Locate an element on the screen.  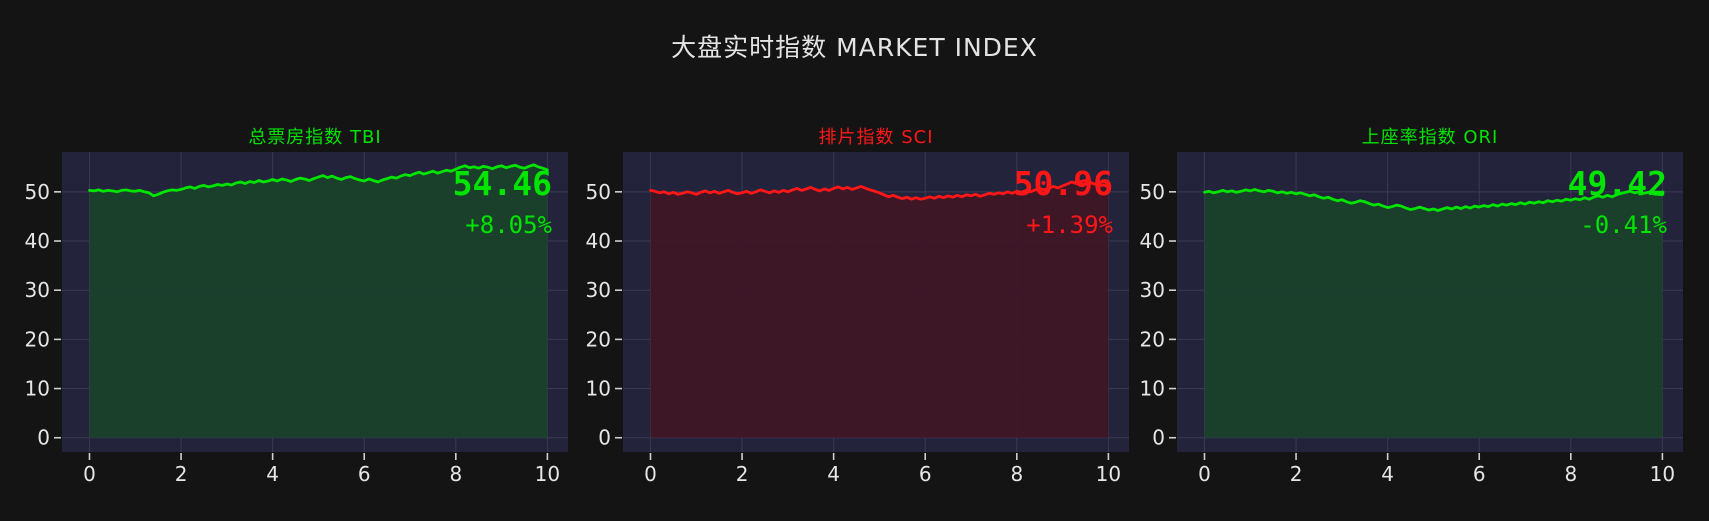
current-value-label: 50.96 is located at coordinates (1063, 183).